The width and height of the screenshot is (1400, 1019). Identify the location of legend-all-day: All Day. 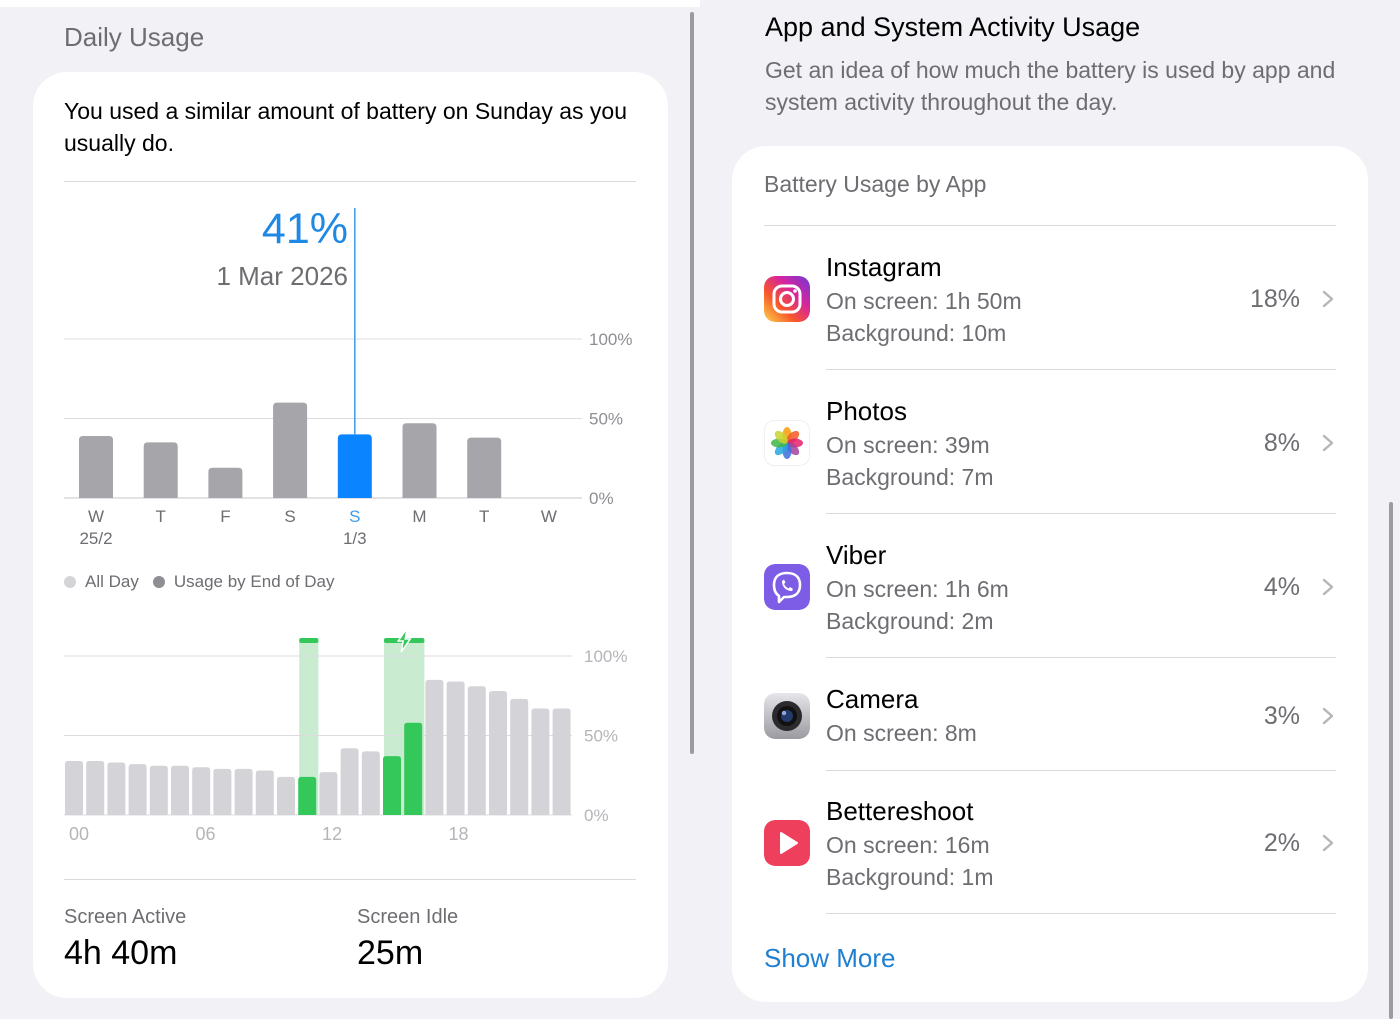
(112, 581).